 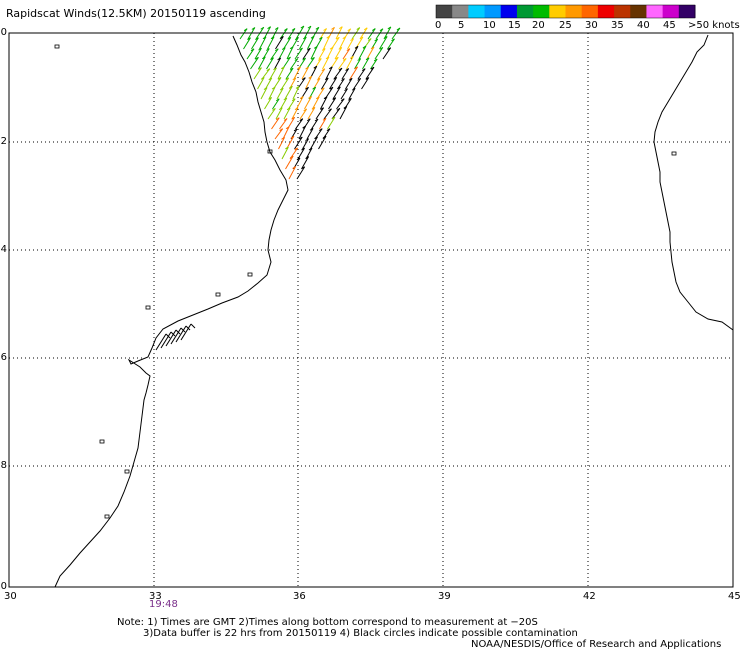 What do you see at coordinates (565, 25) in the screenshot?
I see `colorbar-label: 25` at bounding box center [565, 25].